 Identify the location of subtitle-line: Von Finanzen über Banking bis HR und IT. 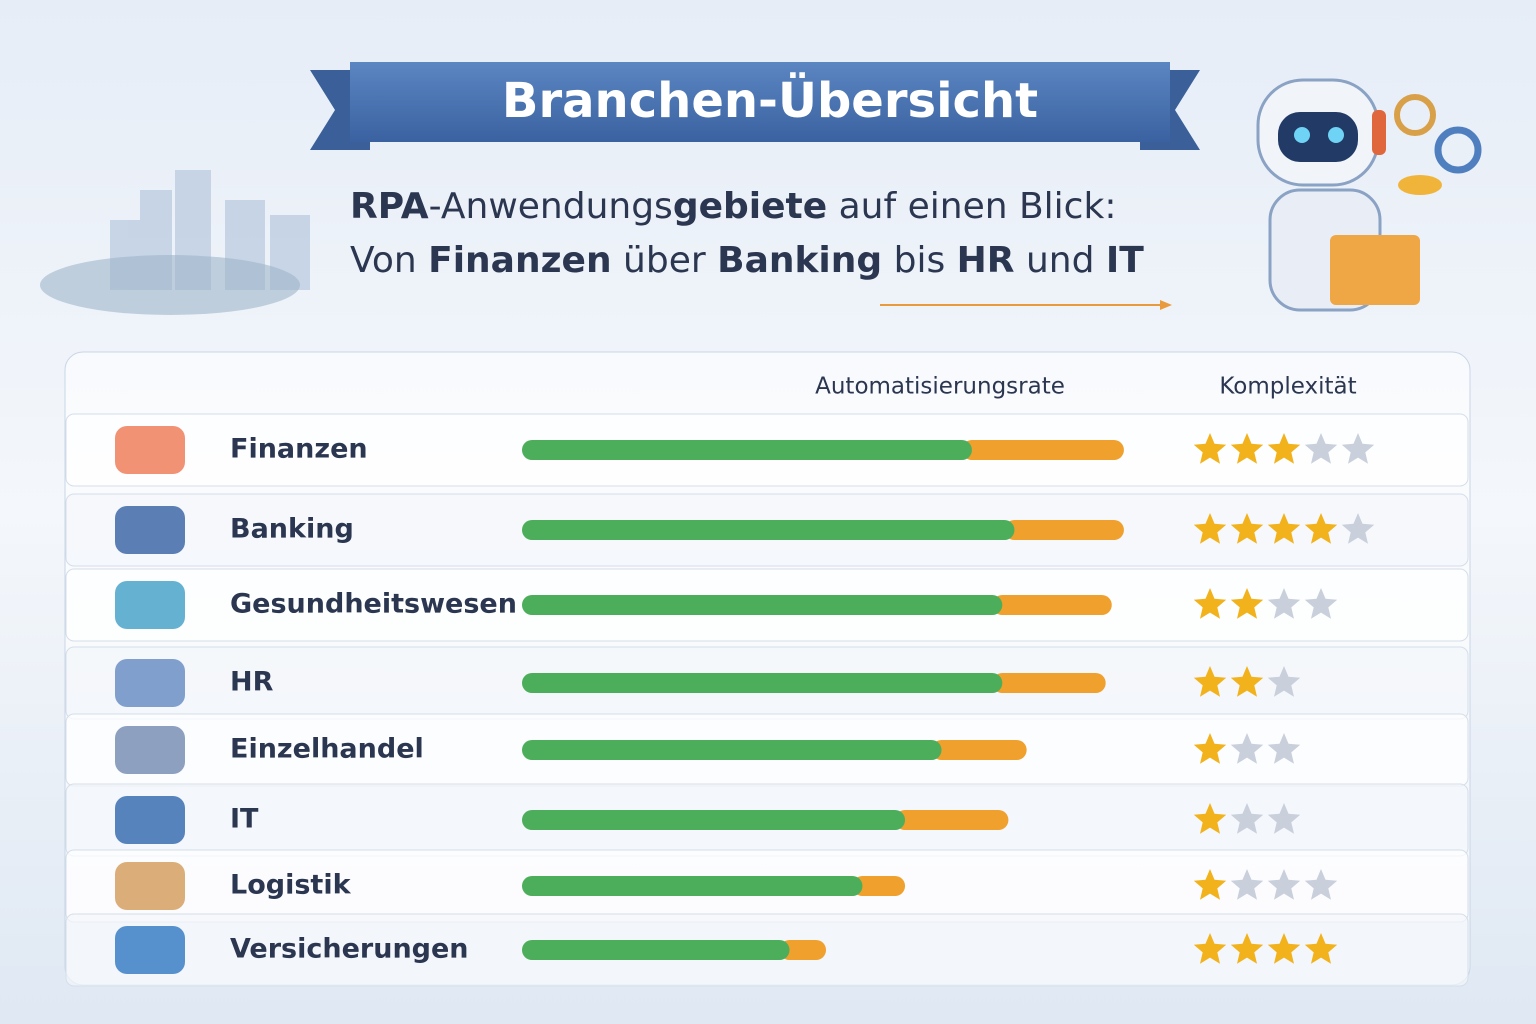
(747, 260).